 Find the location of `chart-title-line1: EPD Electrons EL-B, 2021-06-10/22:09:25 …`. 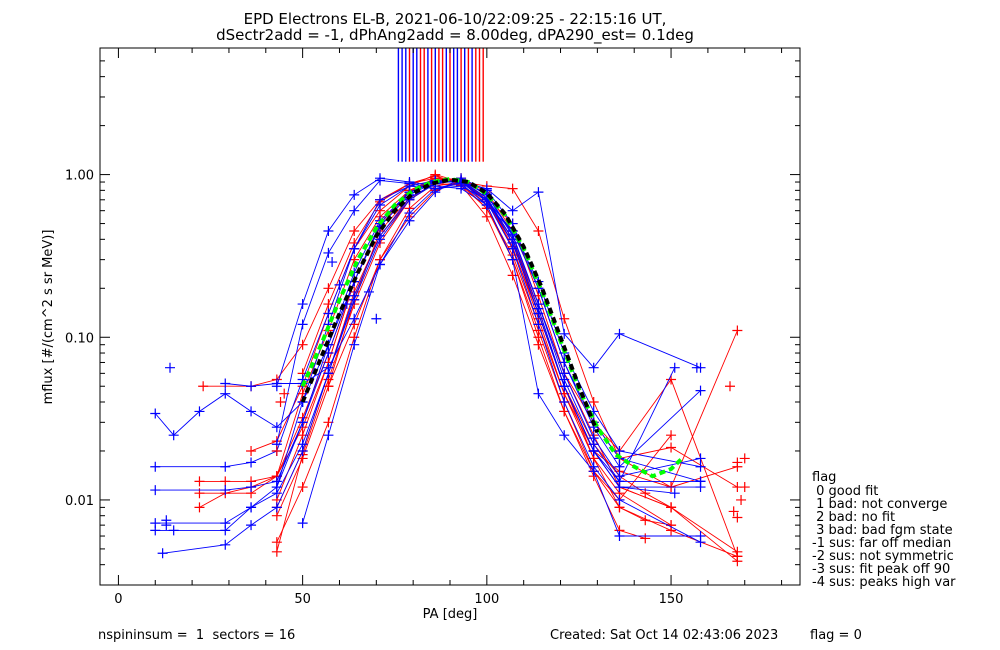

chart-title-line1: EPD Electrons EL-B, 2021-06-10/22:09:25 … is located at coordinates (455, 19).